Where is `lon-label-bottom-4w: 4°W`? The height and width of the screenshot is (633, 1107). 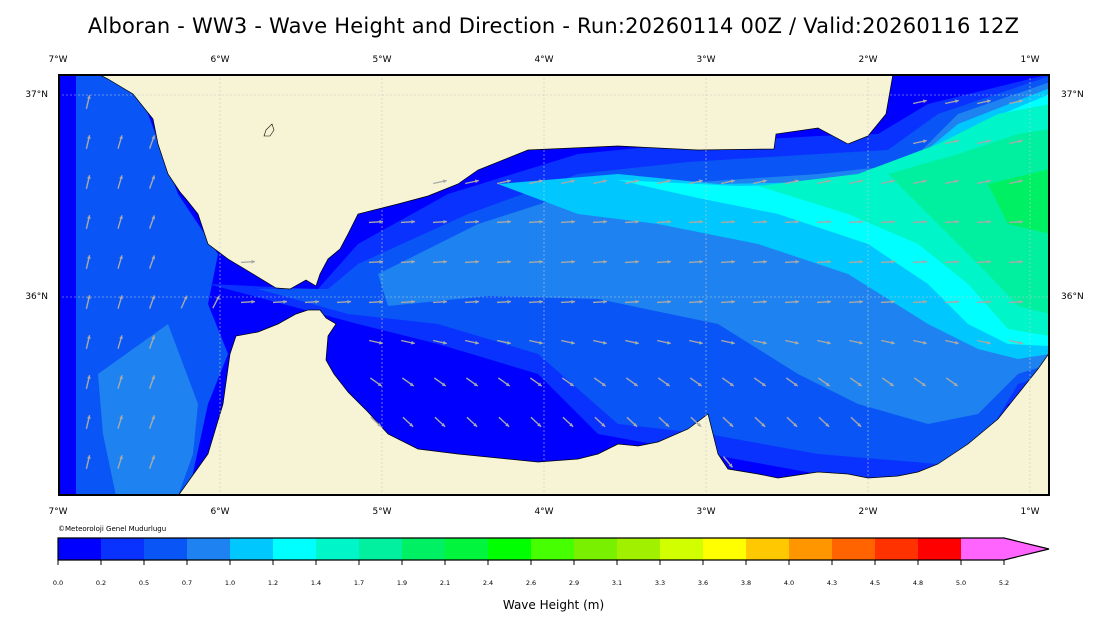
lon-label-bottom-4w: 4°W is located at coordinates (544, 512).